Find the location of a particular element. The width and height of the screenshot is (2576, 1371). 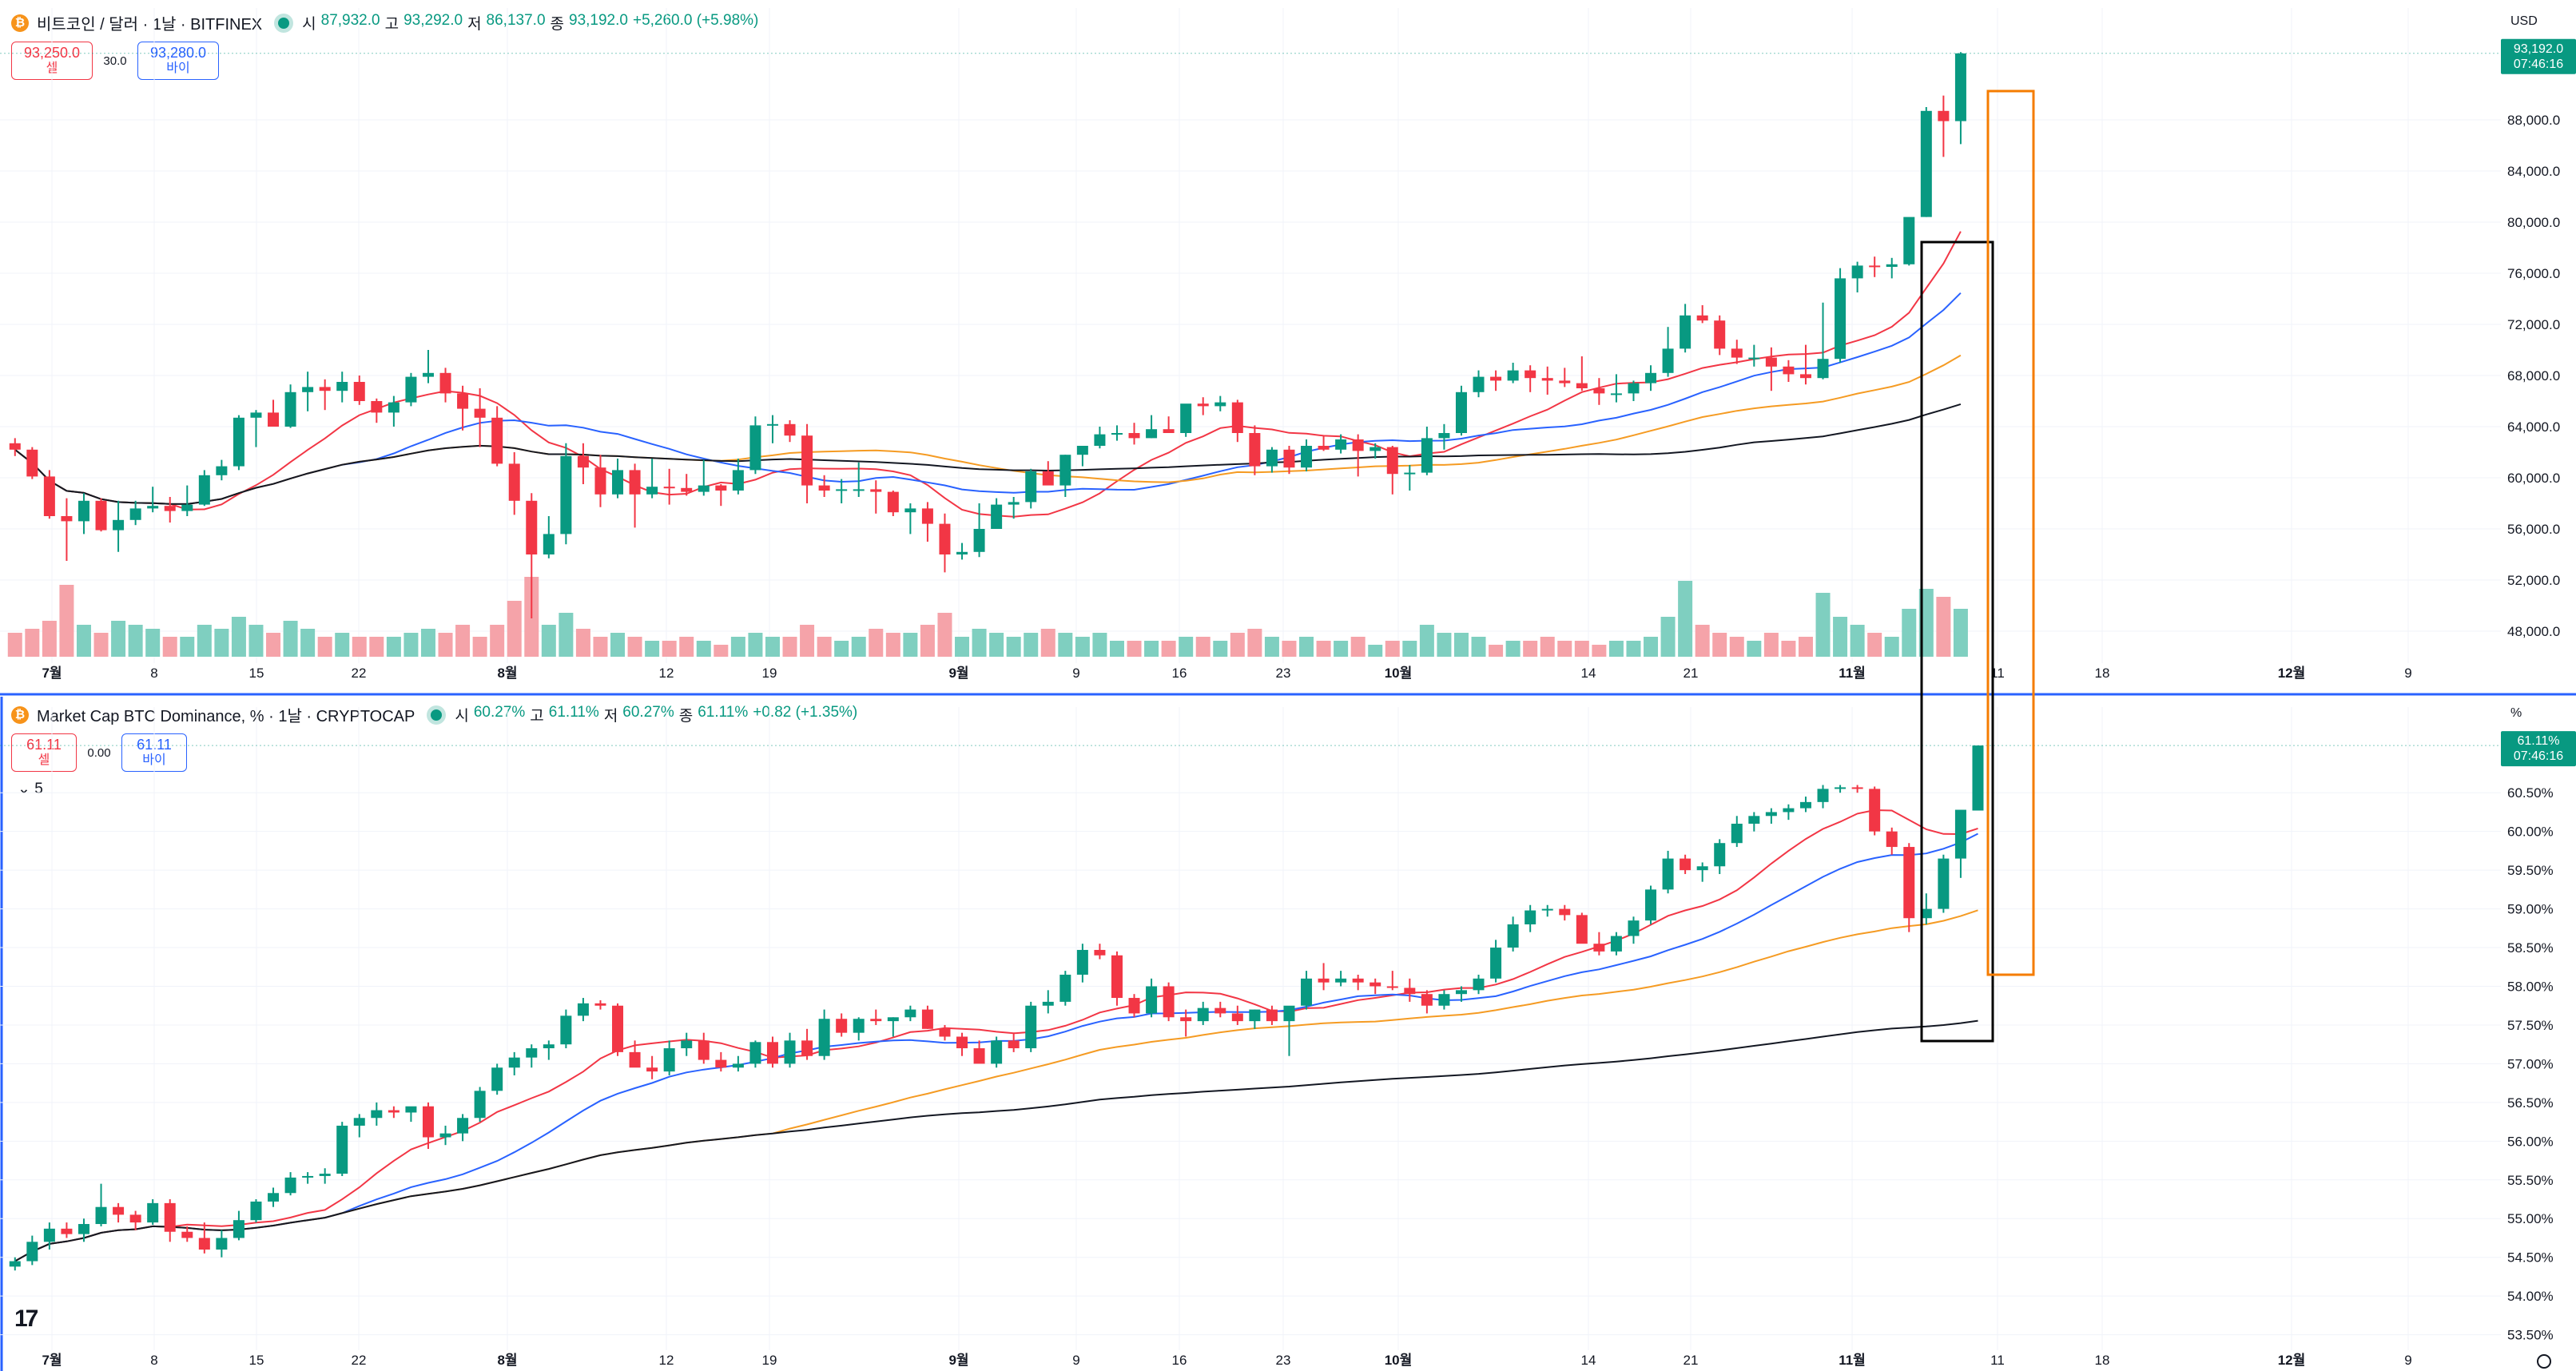

y-tick-label: 58.00% is located at coordinates (2530, 987).